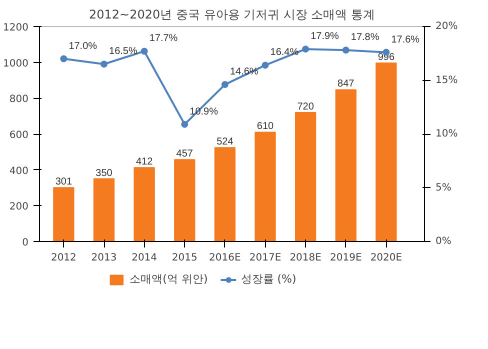 The height and width of the screenshot is (349, 488). Describe the element at coordinates (19, 100) in the screenshot. I see `y-tick-label: 800` at that location.